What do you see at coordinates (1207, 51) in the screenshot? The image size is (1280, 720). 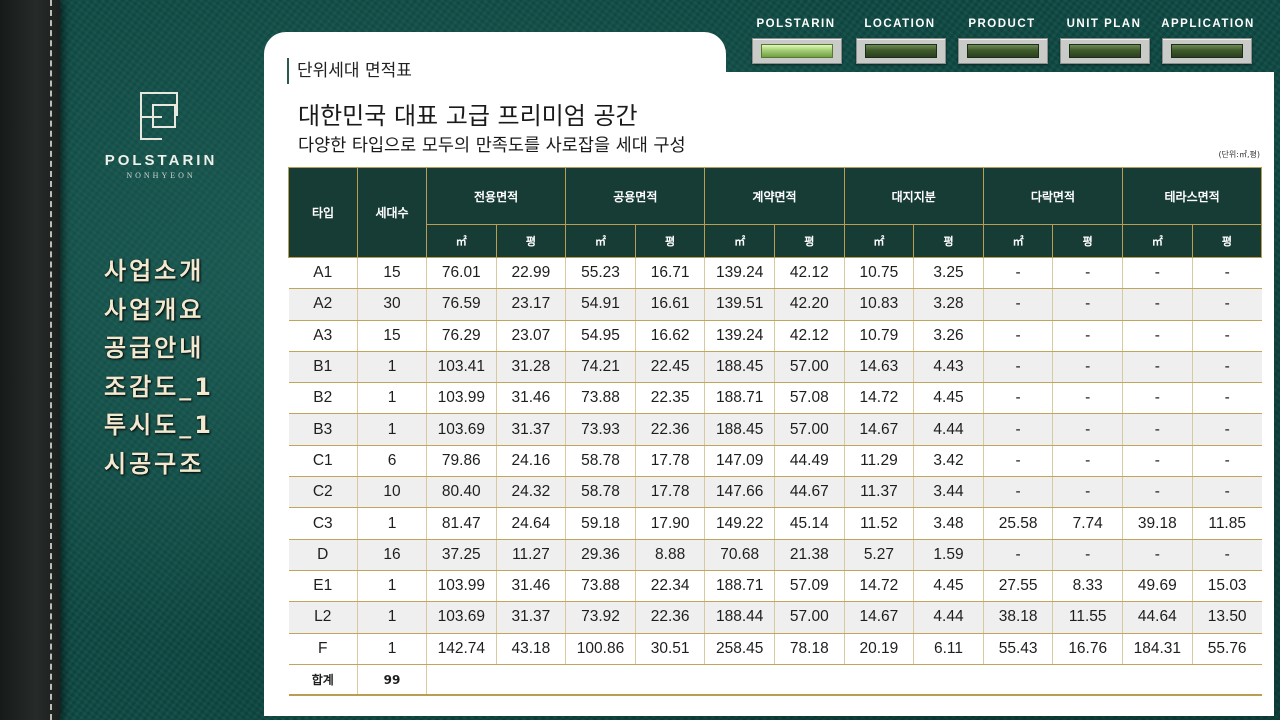 I see `nav-application-button` at bounding box center [1207, 51].